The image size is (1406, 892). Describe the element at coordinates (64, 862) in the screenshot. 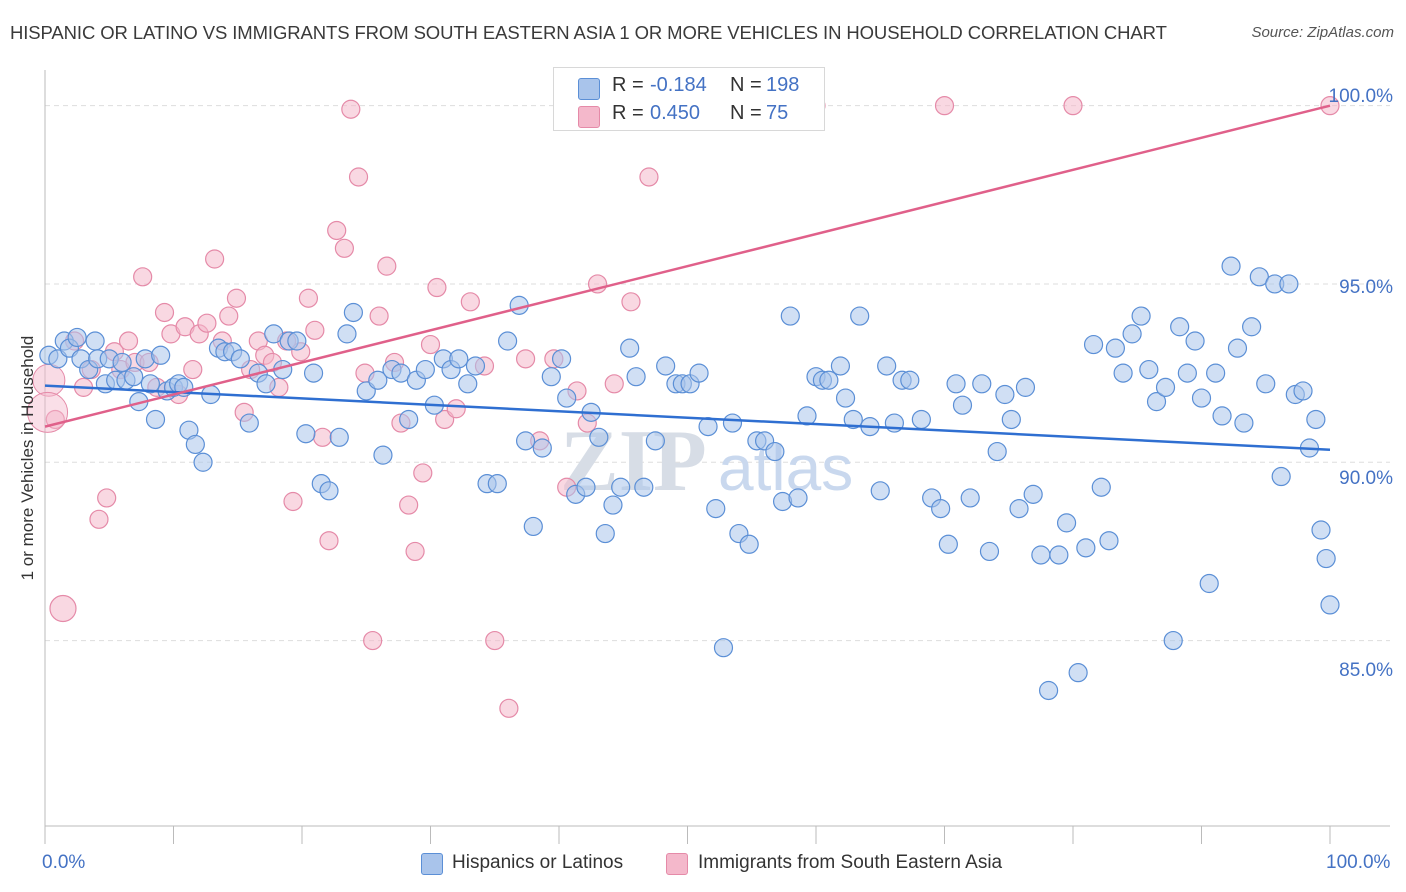

I see `x-tick-min: 0.0%` at that location.